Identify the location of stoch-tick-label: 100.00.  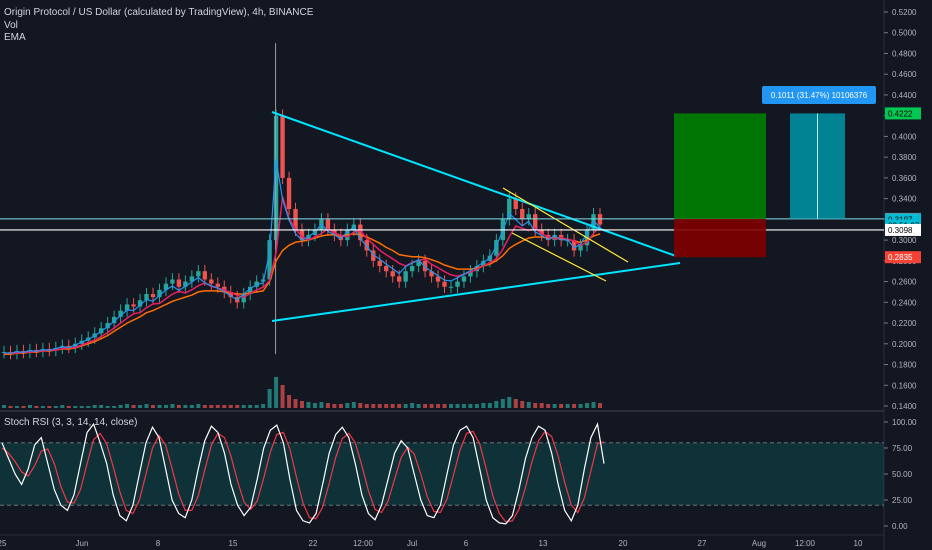
(904, 422).